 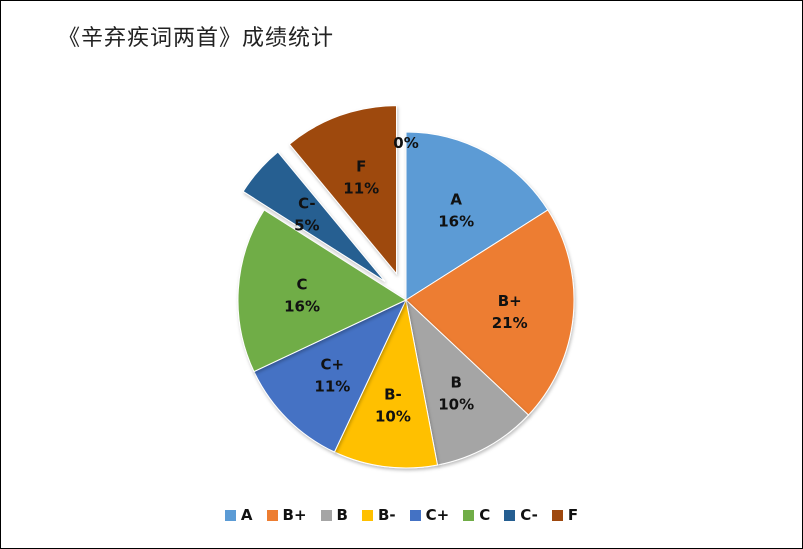 I want to click on chart-title: 《辛弃疾词两首》成绩统计, so click(x=196, y=38).